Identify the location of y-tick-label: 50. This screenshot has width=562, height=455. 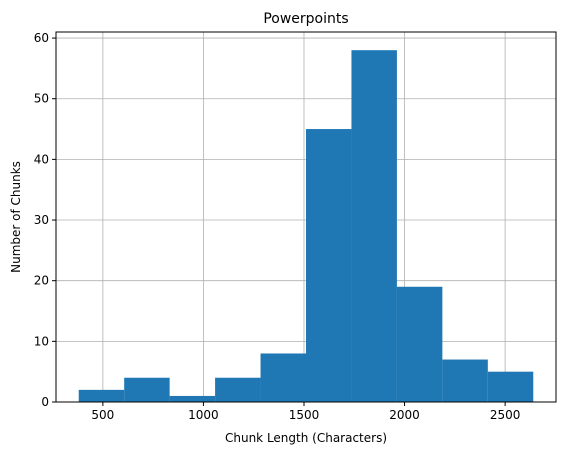
(41, 99).